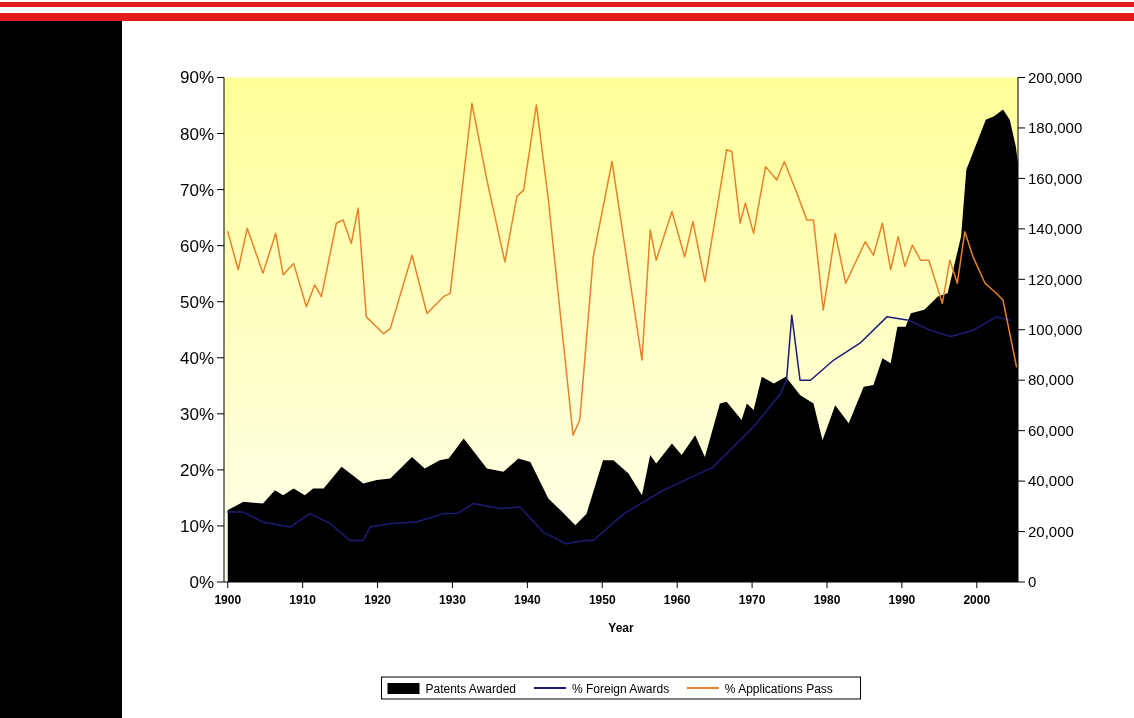  I want to click on y-tick-label: 20%, so click(196, 470).